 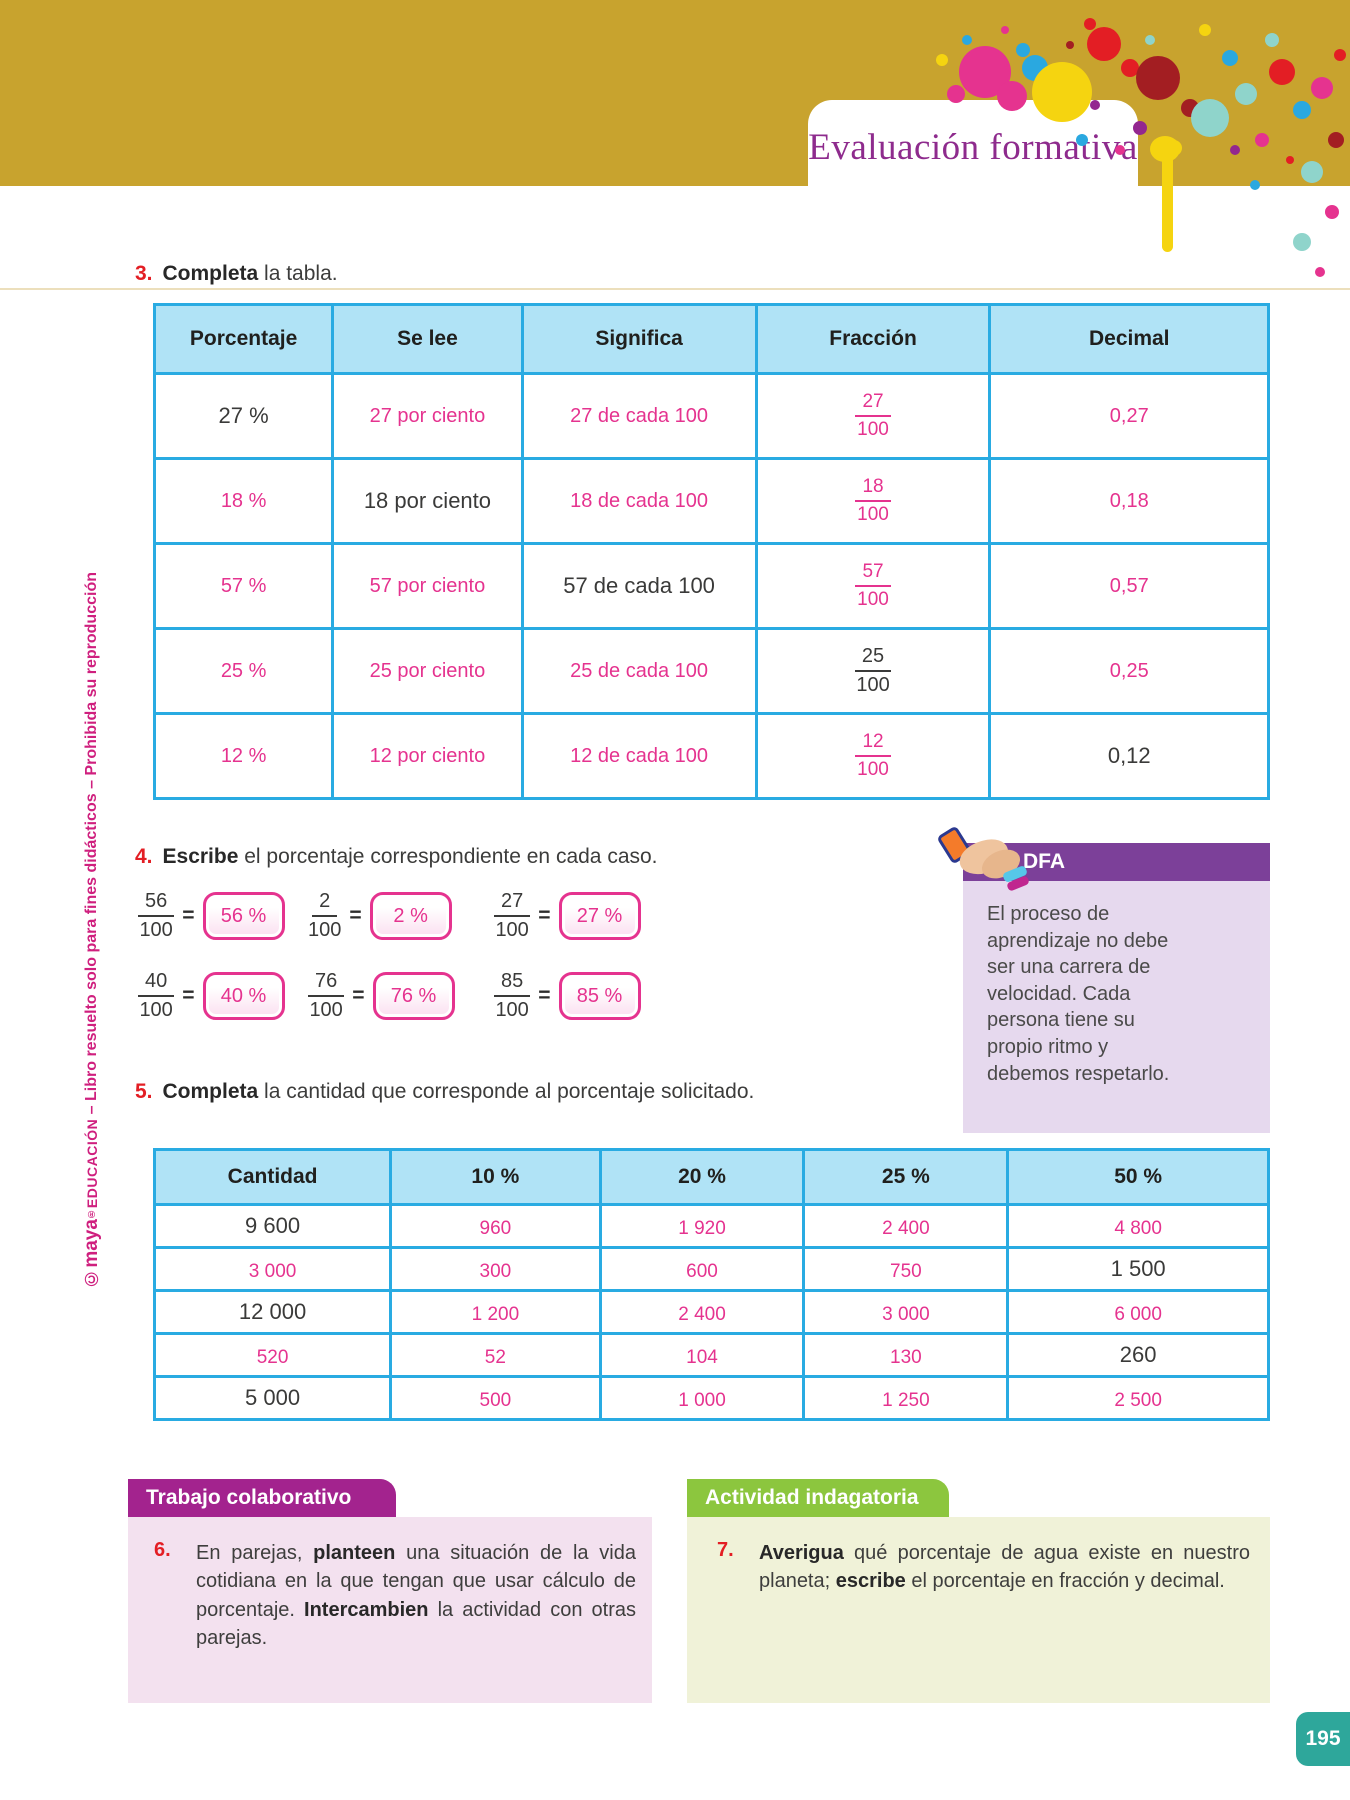 I want to click on handwritten-answer-cell: 27 100, so click(x=873, y=416).